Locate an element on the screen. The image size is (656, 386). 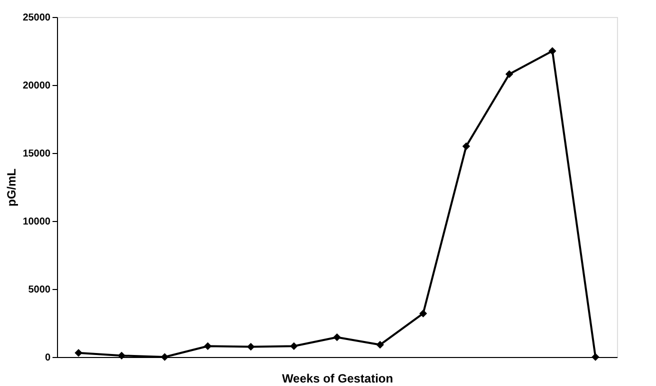
y-tick-label: 0 is located at coordinates (47, 358).